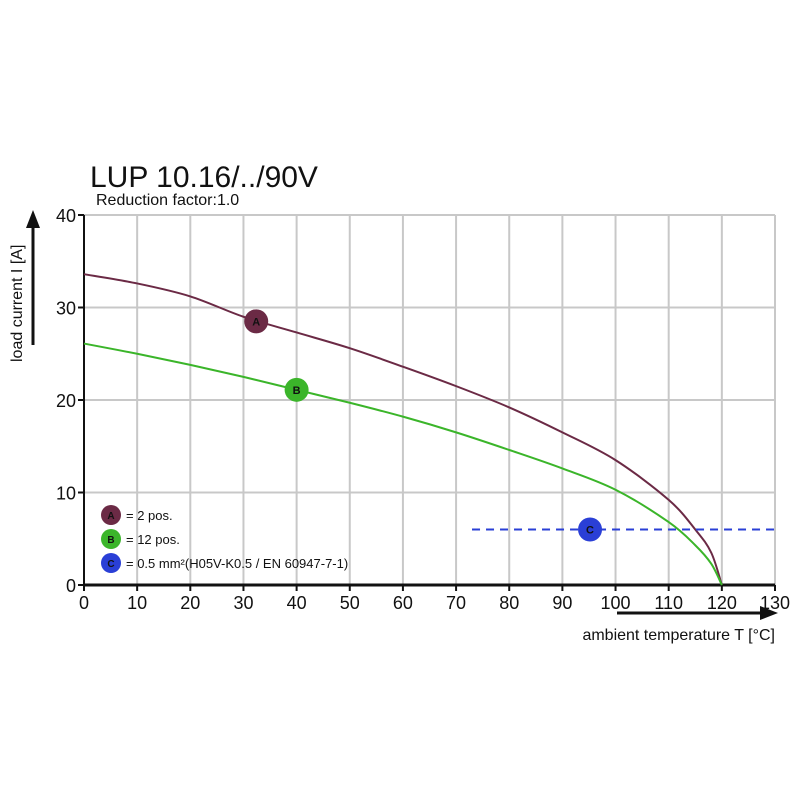 Image resolution: width=800 pixels, height=800 pixels. I want to click on x-tick-label: 70, so click(456, 603).